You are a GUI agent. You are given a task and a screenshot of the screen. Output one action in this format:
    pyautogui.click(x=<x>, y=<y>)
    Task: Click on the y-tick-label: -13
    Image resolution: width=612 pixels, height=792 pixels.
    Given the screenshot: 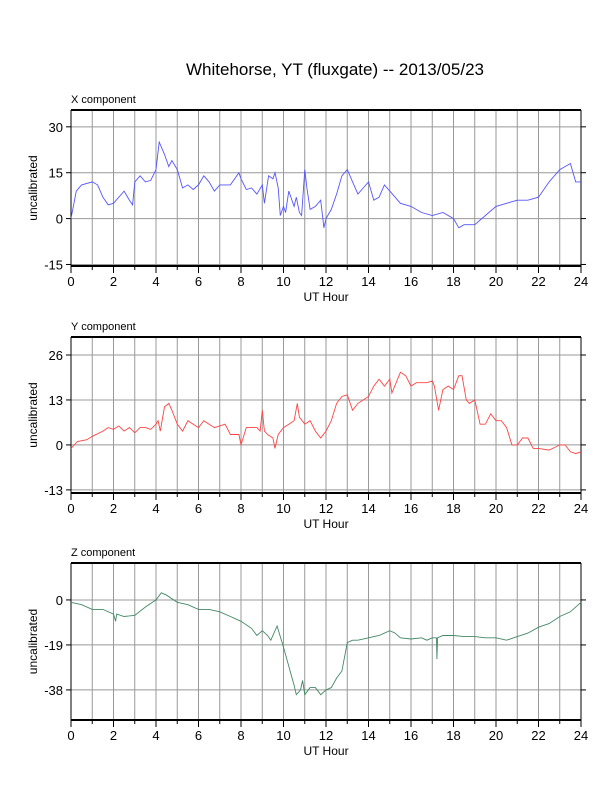 What is the action you would take?
    pyautogui.click(x=53, y=490)
    